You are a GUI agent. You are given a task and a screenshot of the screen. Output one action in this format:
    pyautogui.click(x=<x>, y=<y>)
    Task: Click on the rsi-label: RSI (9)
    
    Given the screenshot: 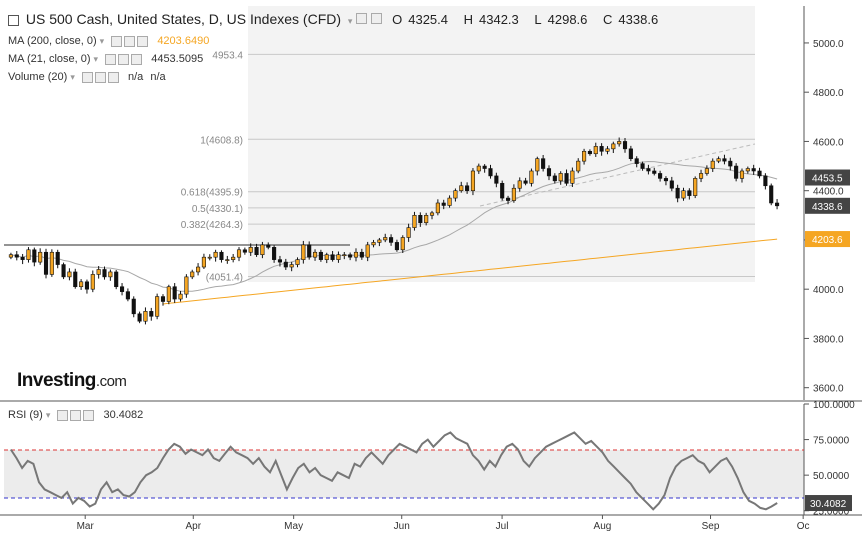 What is the action you would take?
    pyautogui.click(x=25, y=415)
    